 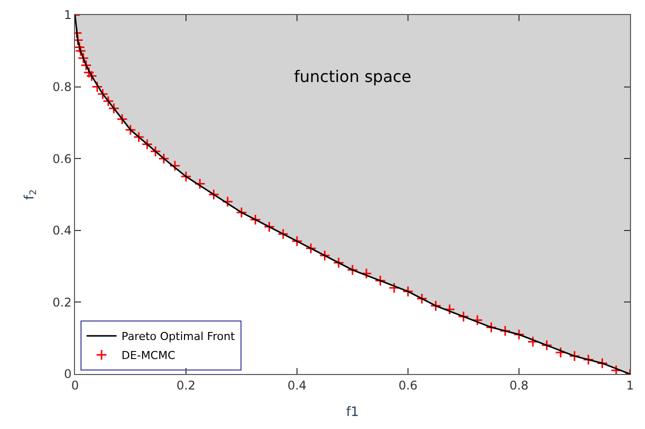 I want to click on x-tick-label: 1, so click(x=630, y=385).